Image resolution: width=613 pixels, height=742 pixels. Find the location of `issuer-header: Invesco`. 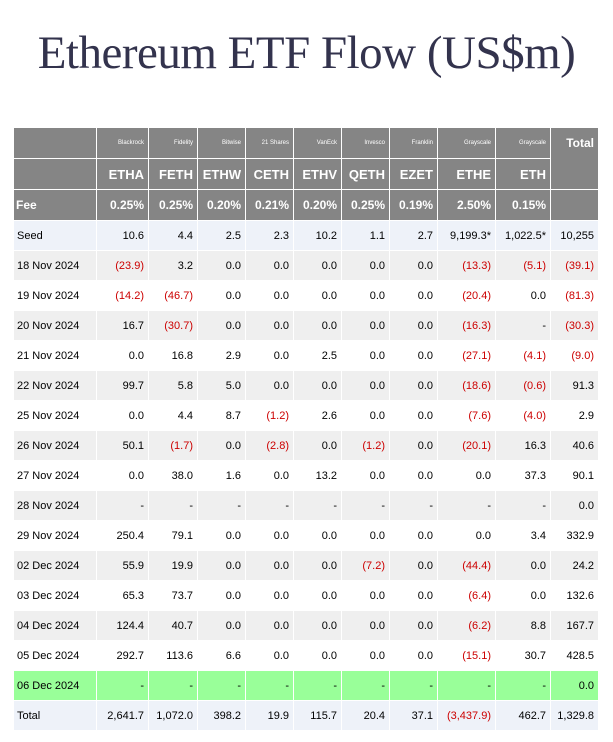

issuer-header: Invesco is located at coordinates (365, 143).